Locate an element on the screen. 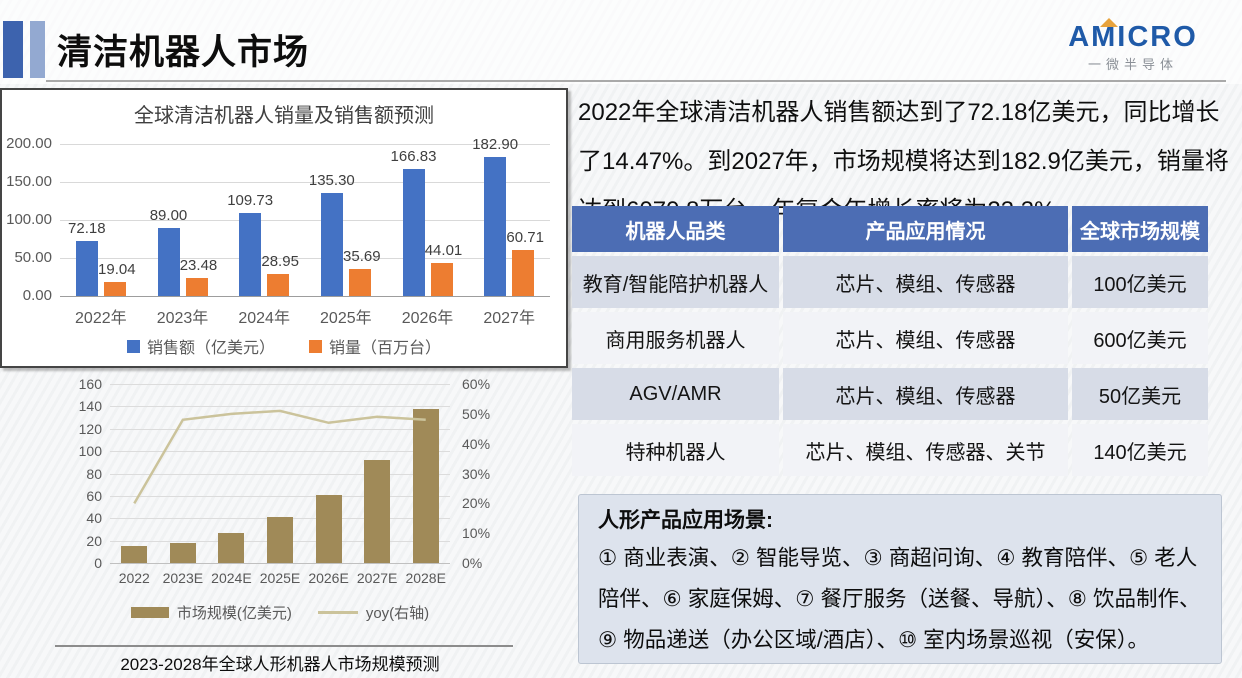 The height and width of the screenshot is (678, 1242). left-axis-label: 140 is located at coordinates (90, 406).